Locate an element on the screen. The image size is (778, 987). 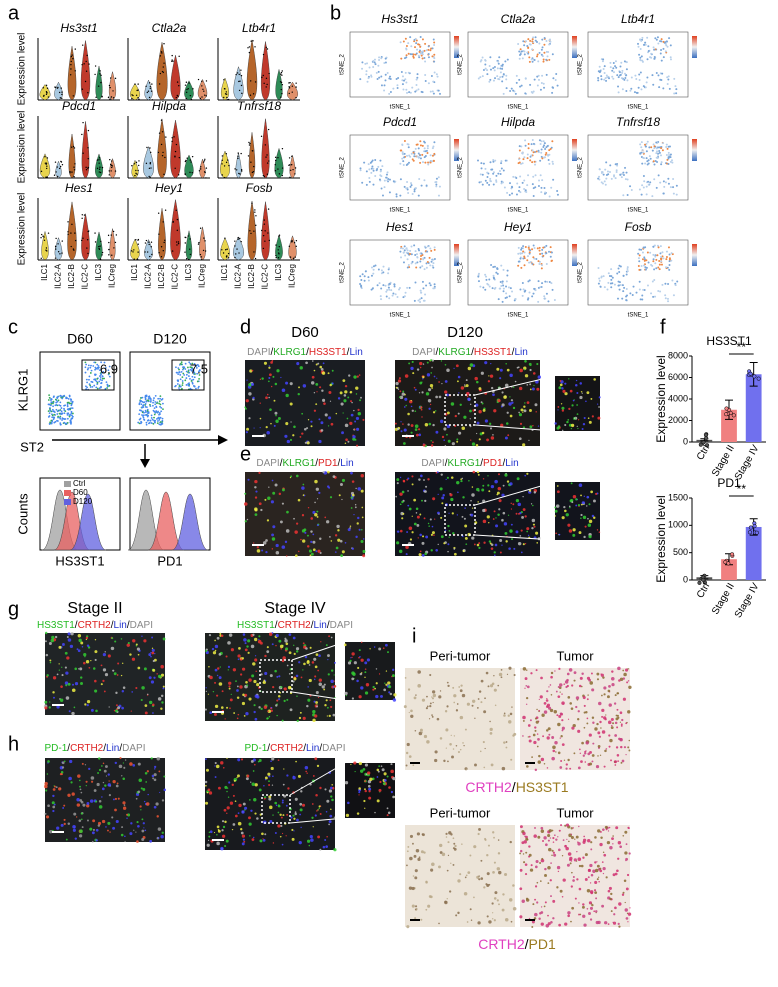
violin is located at coordinates (189, 166).